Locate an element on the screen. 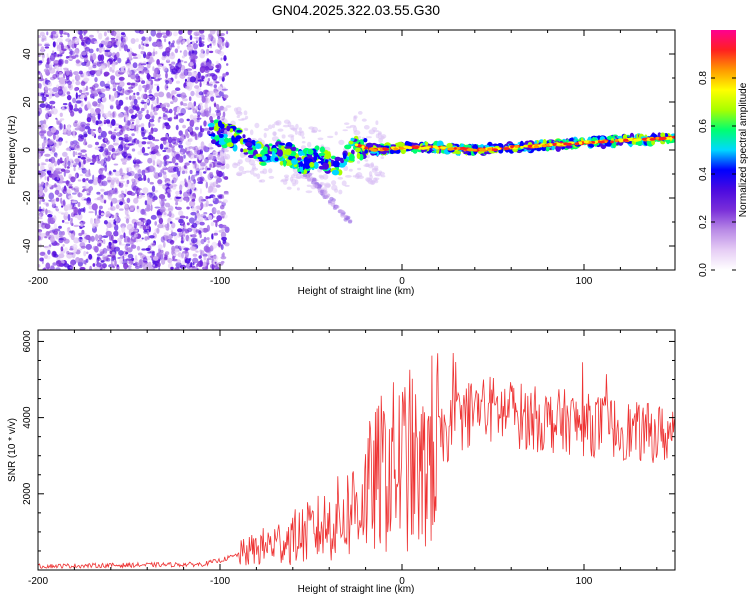  heatmap-signal-cell is located at coordinates (270, 145).